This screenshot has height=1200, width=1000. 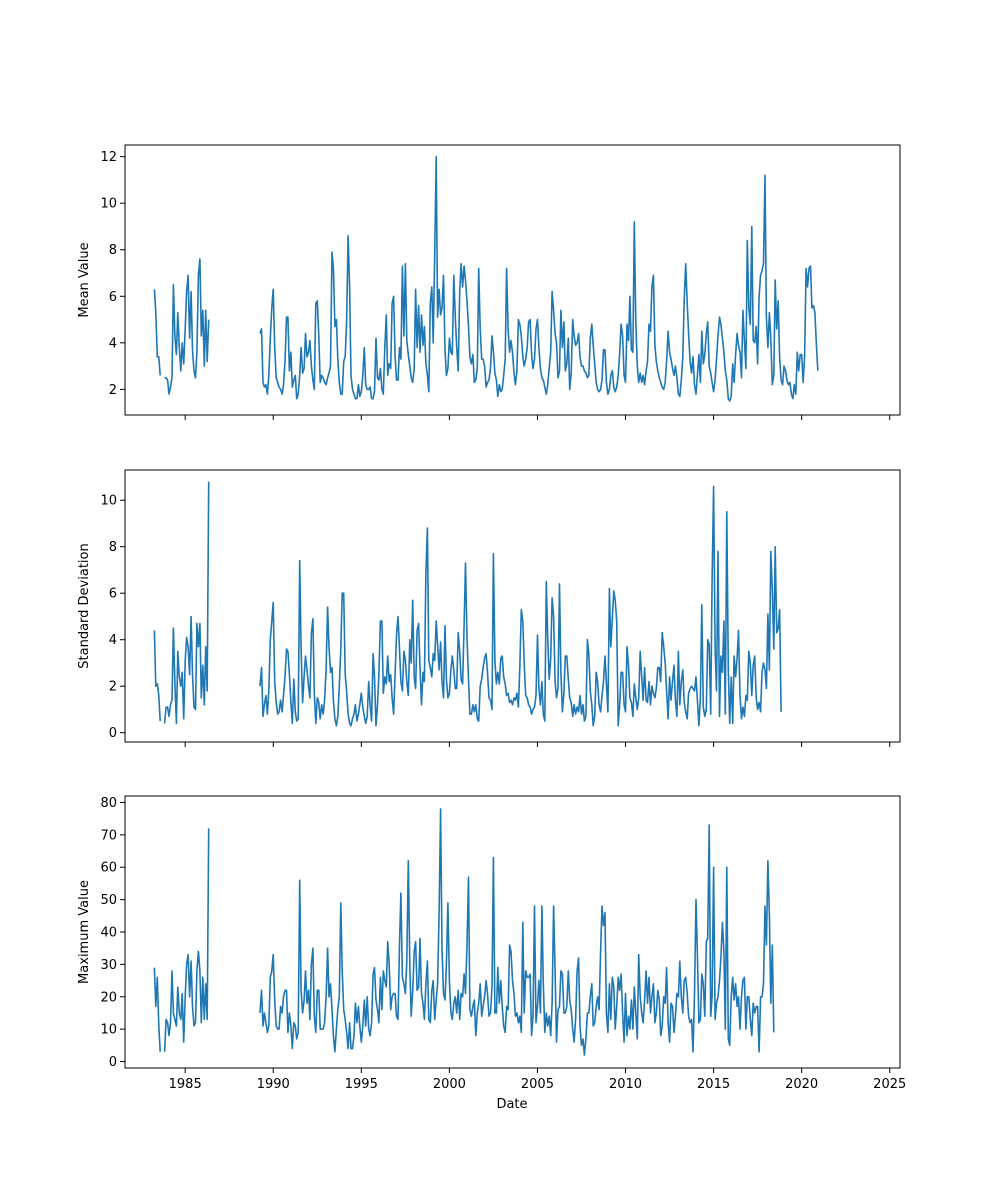 What do you see at coordinates (537, 1084) in the screenshot?
I see `xtick-label: 2005` at bounding box center [537, 1084].